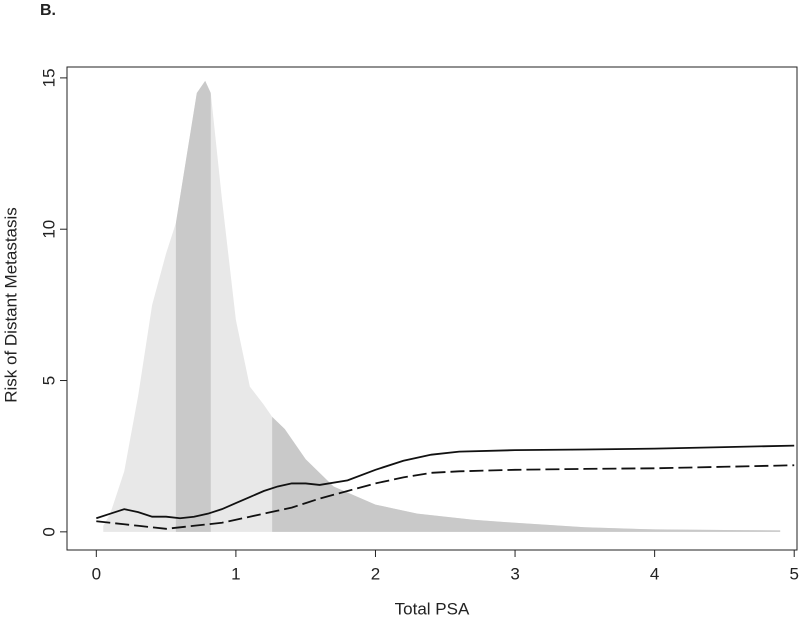 The height and width of the screenshot is (623, 800). I want to click on x-tick-label: 1, so click(235, 573).